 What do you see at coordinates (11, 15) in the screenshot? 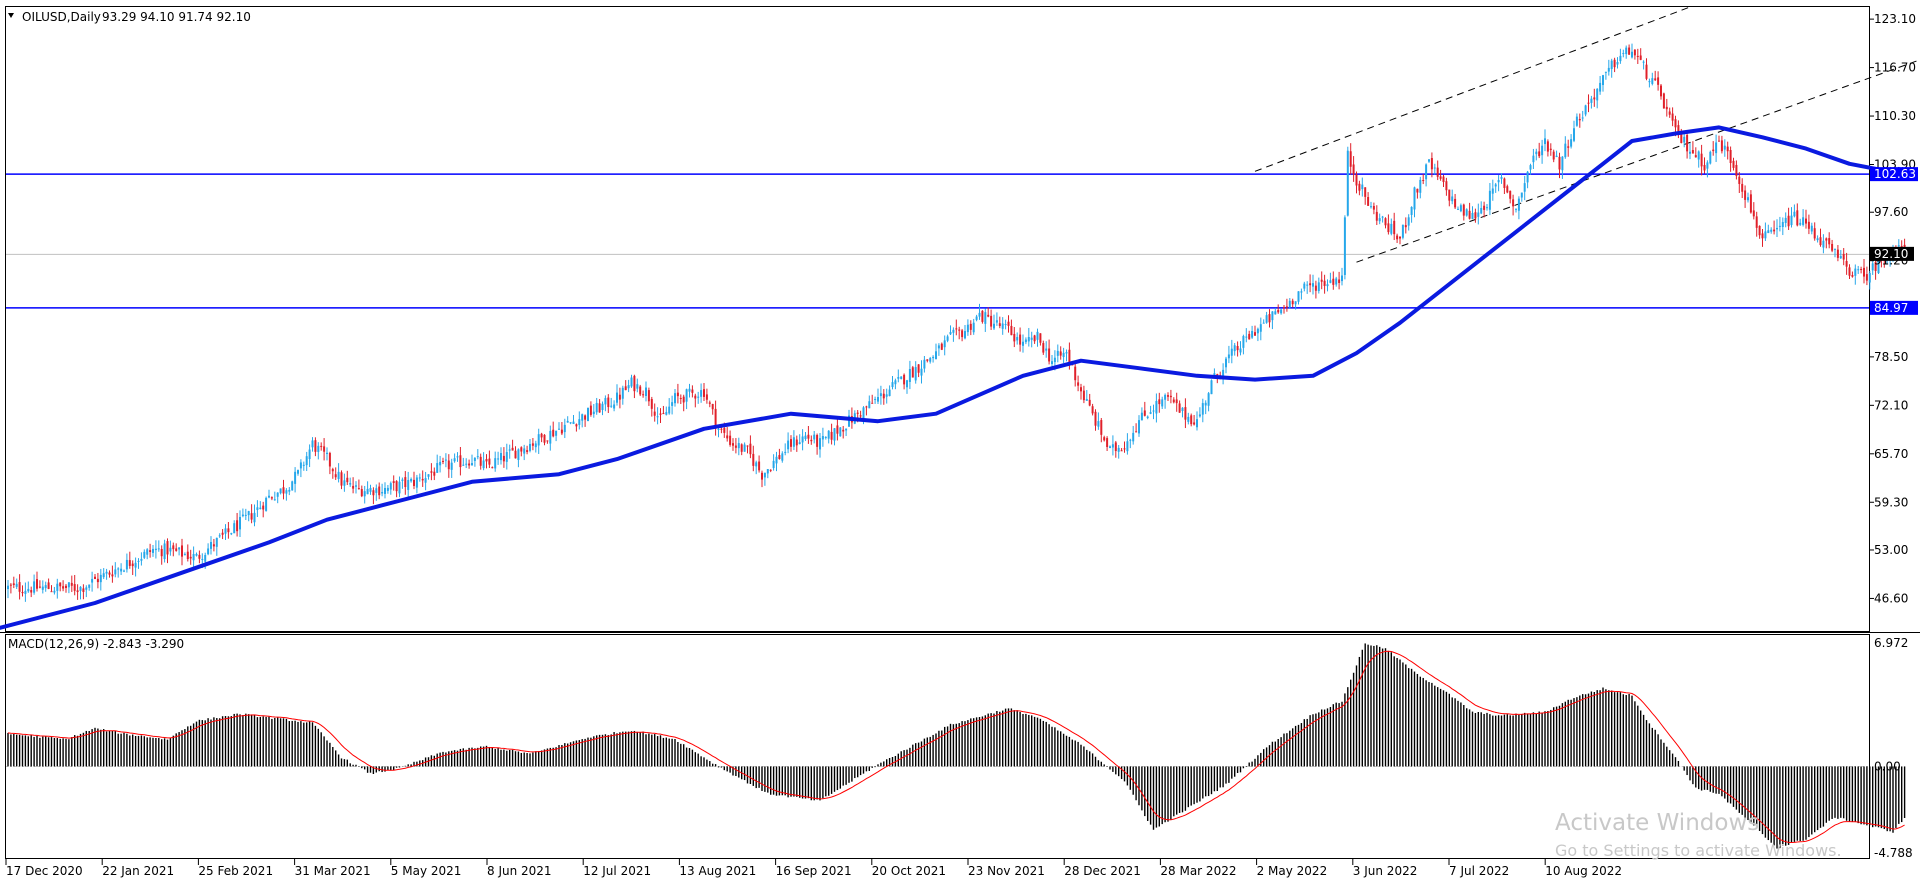
I see `collapse-triangle-icon` at bounding box center [11, 15].